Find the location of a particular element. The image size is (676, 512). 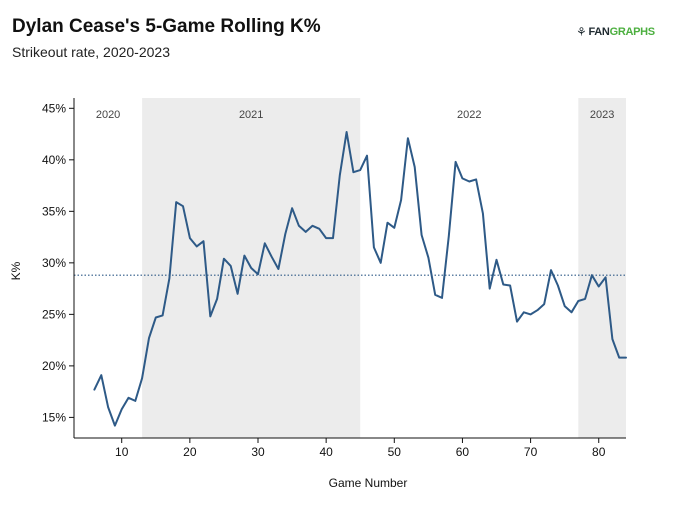

season-label-2020: 2020 is located at coordinates (108, 115).